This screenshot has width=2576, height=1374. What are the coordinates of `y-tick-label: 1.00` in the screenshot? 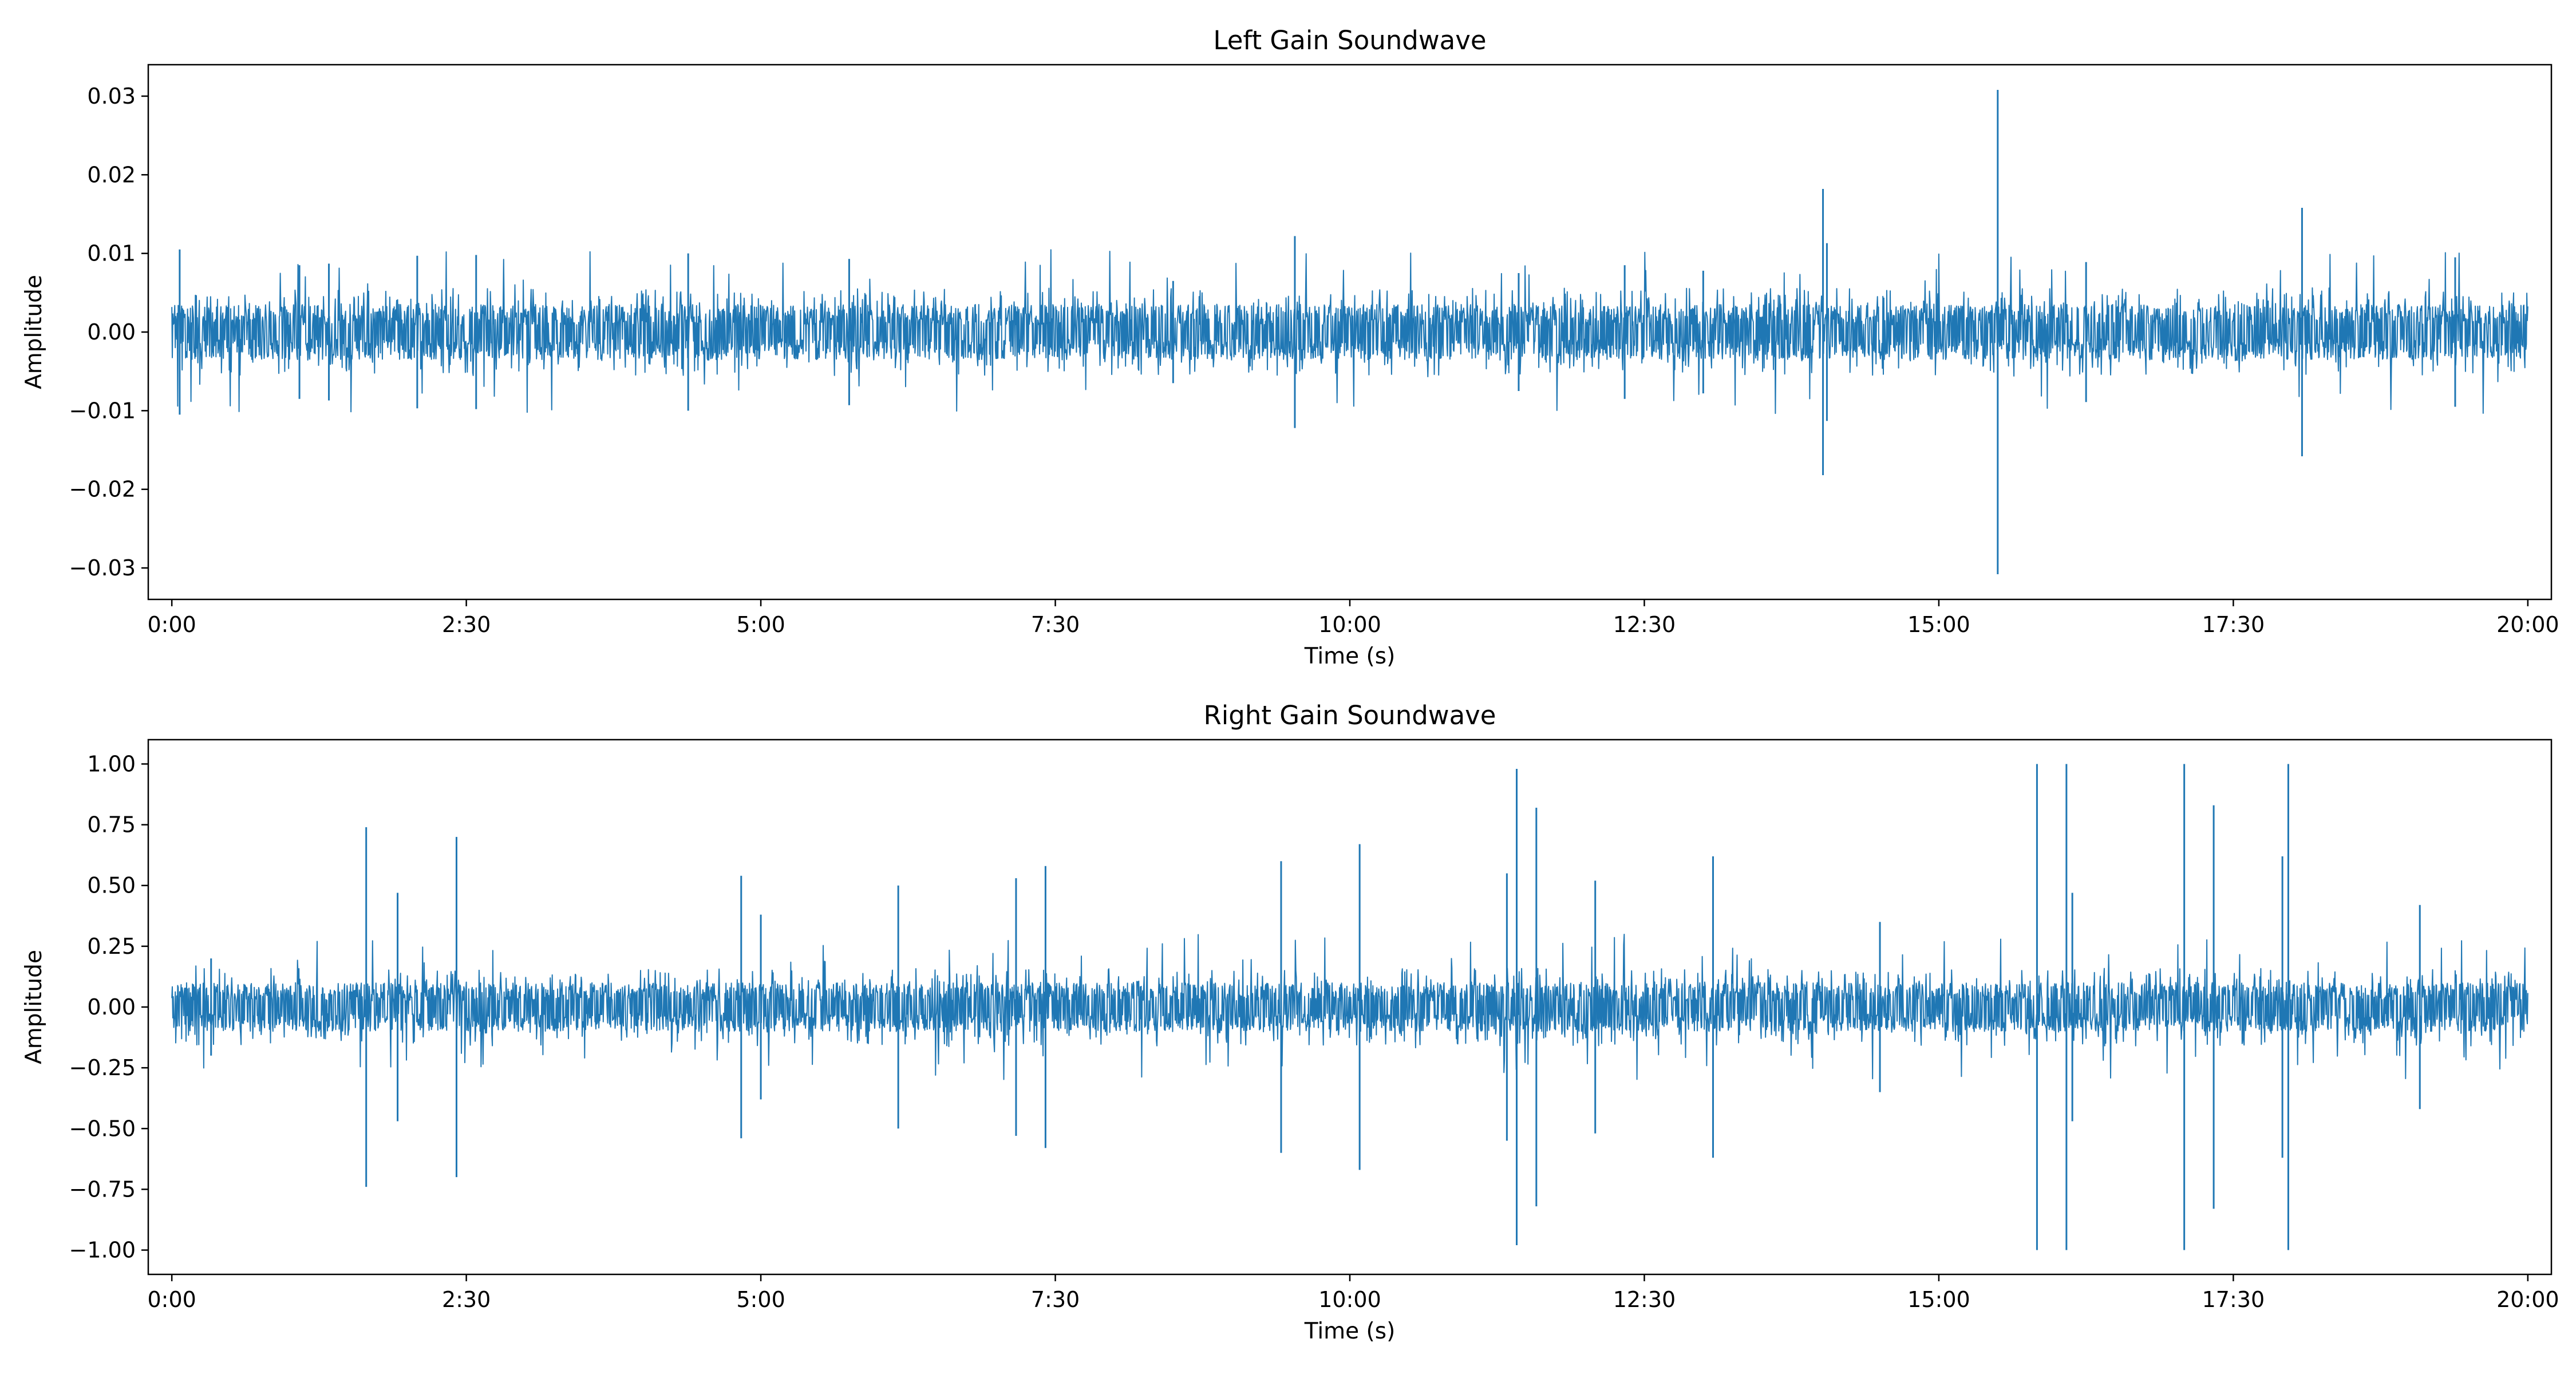 It's located at (111, 763).